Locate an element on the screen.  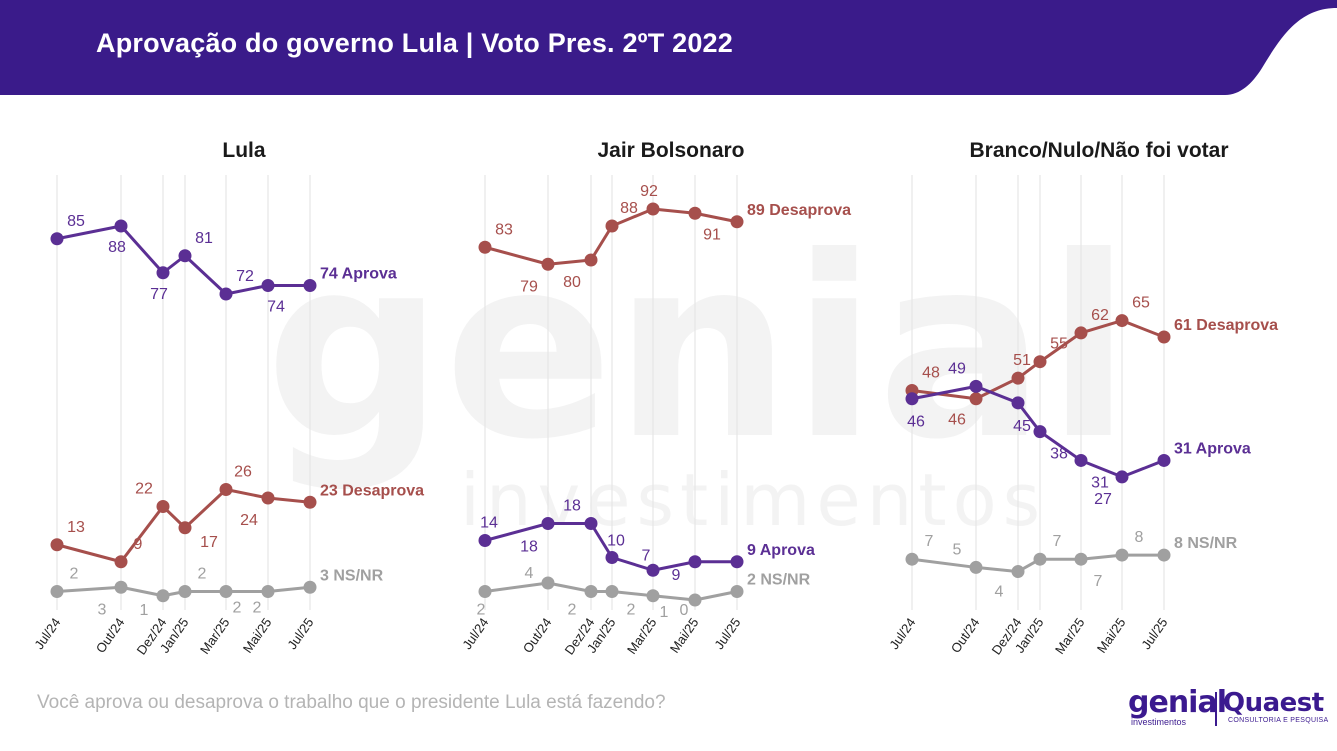
data-label: 65 is located at coordinates (1141, 303).